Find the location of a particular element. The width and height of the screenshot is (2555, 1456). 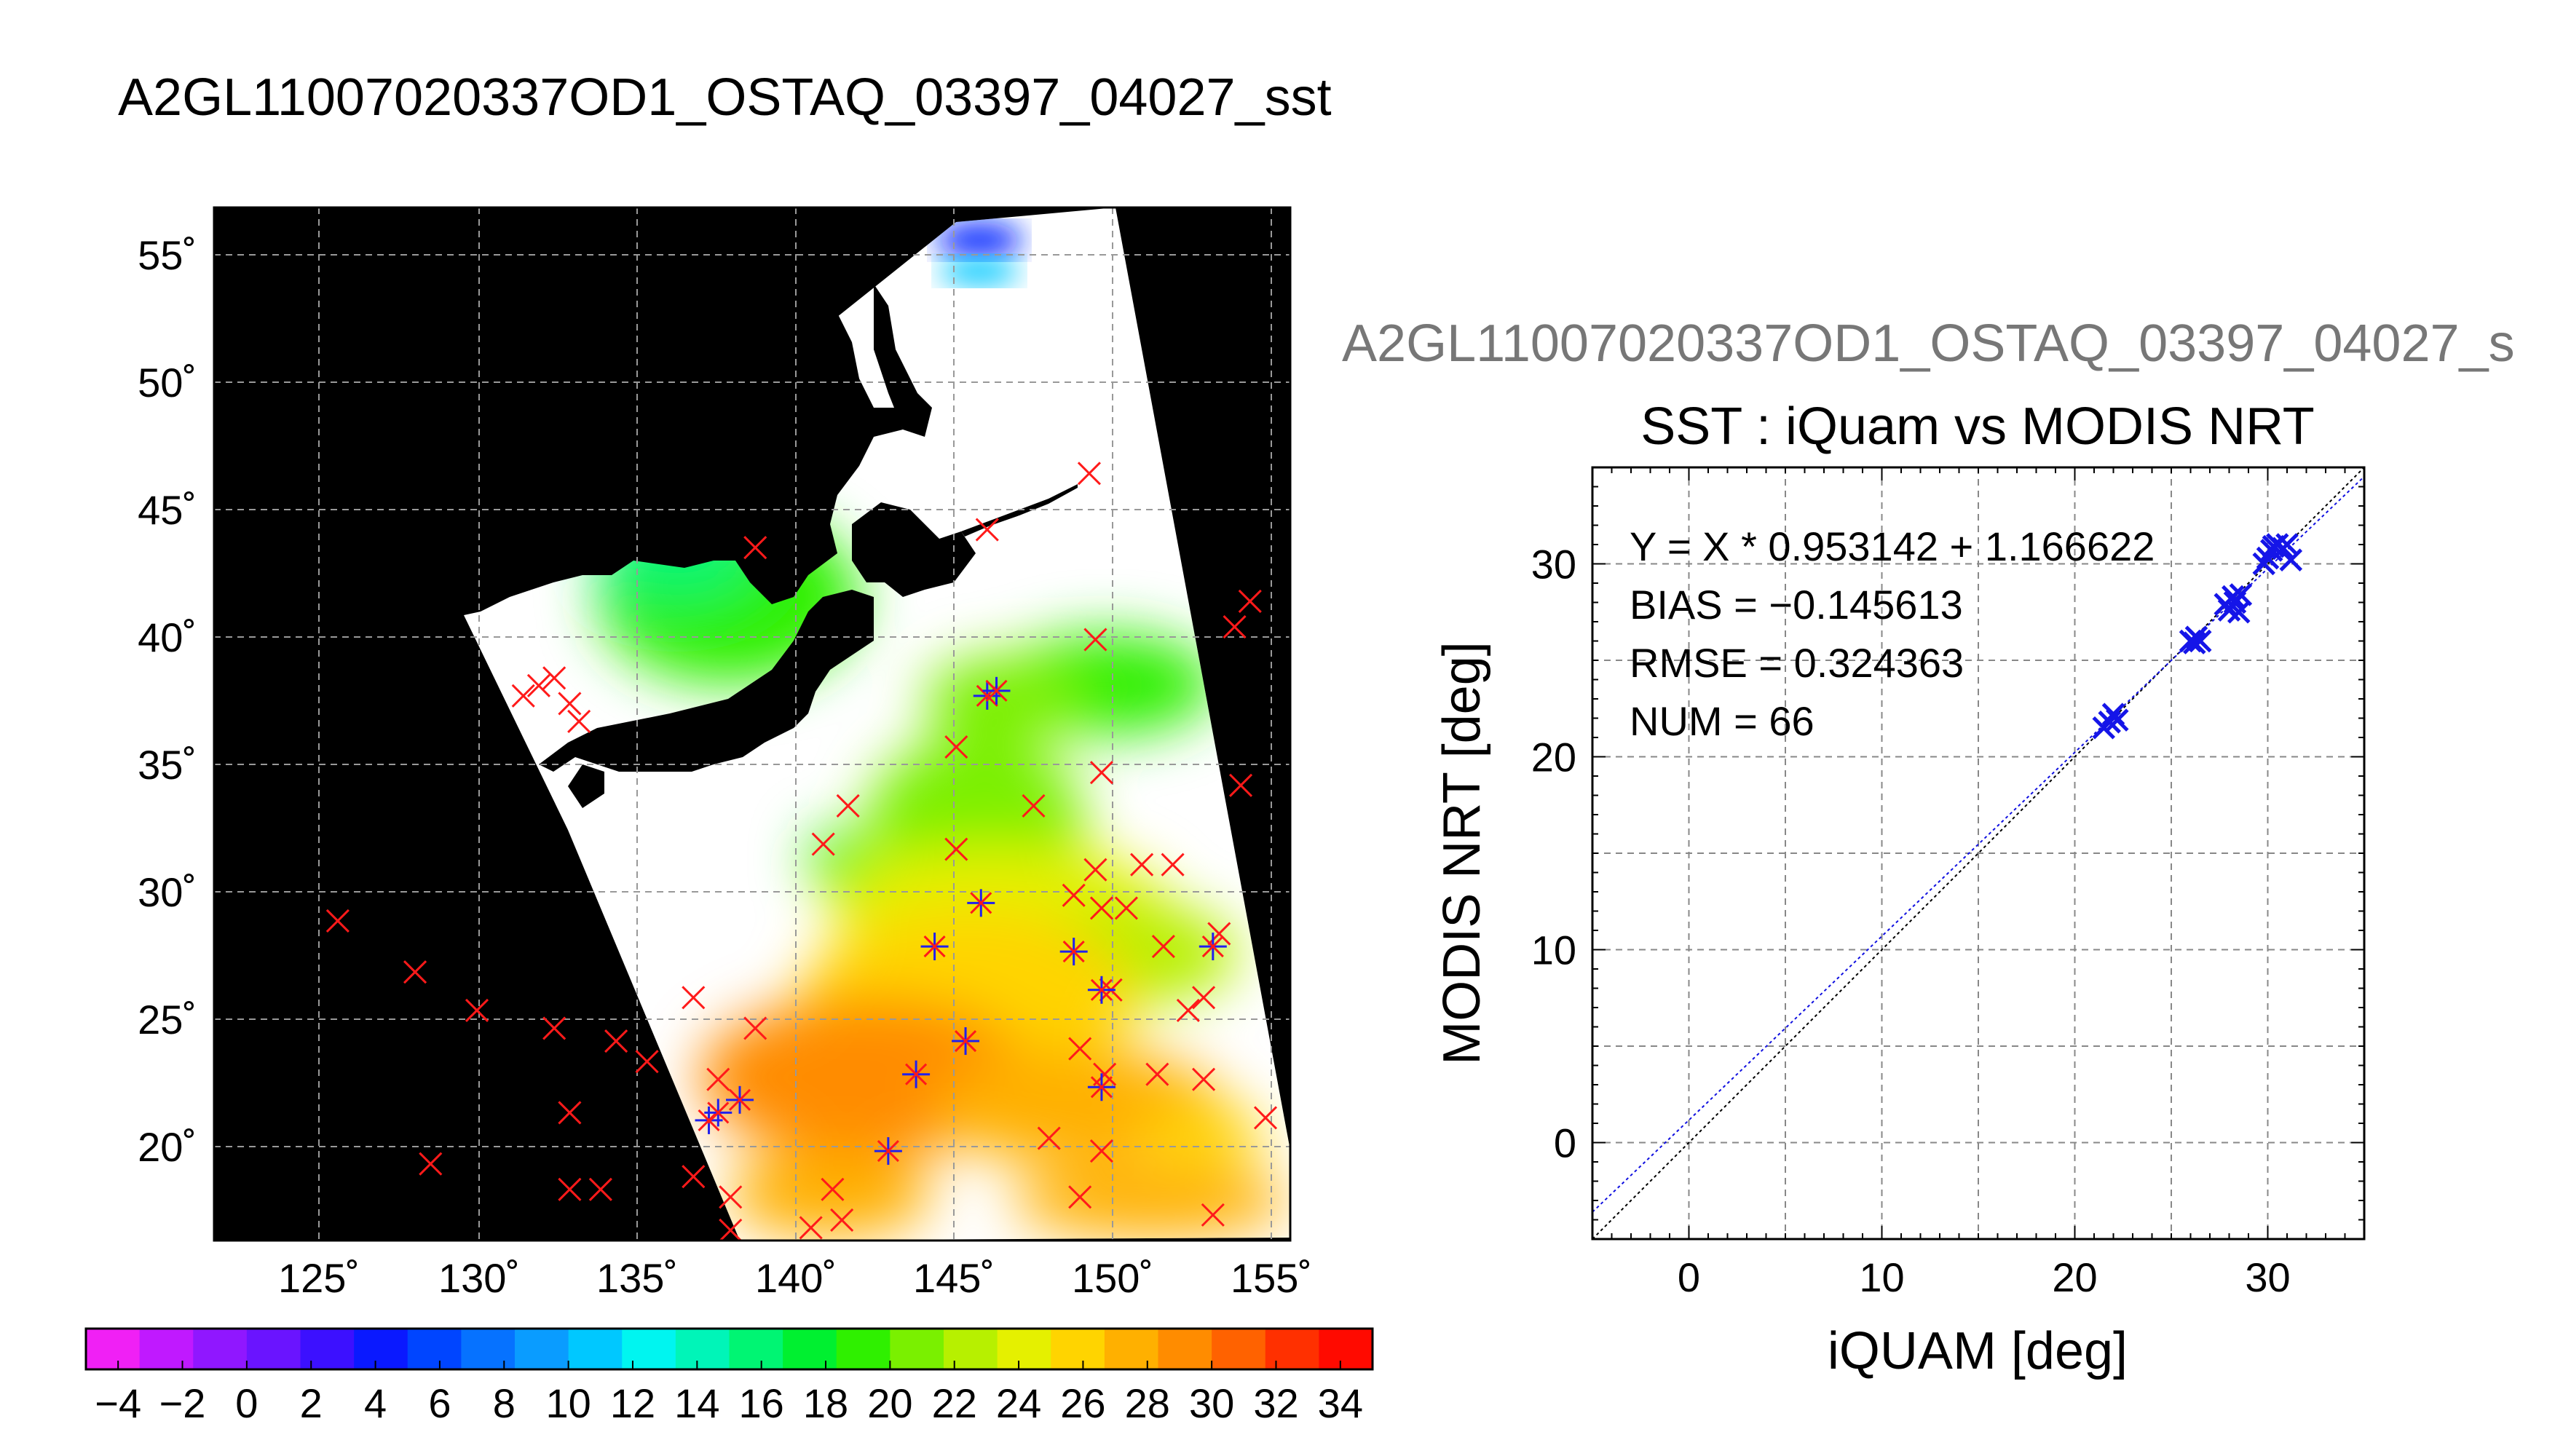

kyushu is located at coordinates (586, 786).